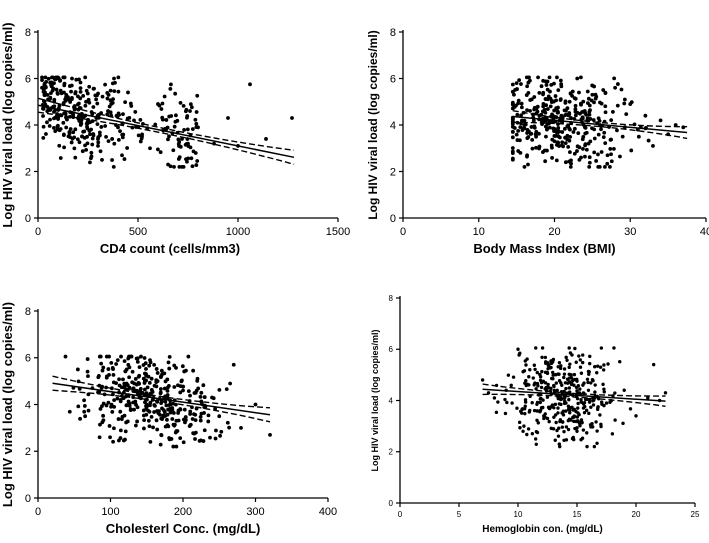 The height and width of the screenshot is (543, 709). Describe the element at coordinates (166, 131) in the screenshot. I see `regression-line` at that location.